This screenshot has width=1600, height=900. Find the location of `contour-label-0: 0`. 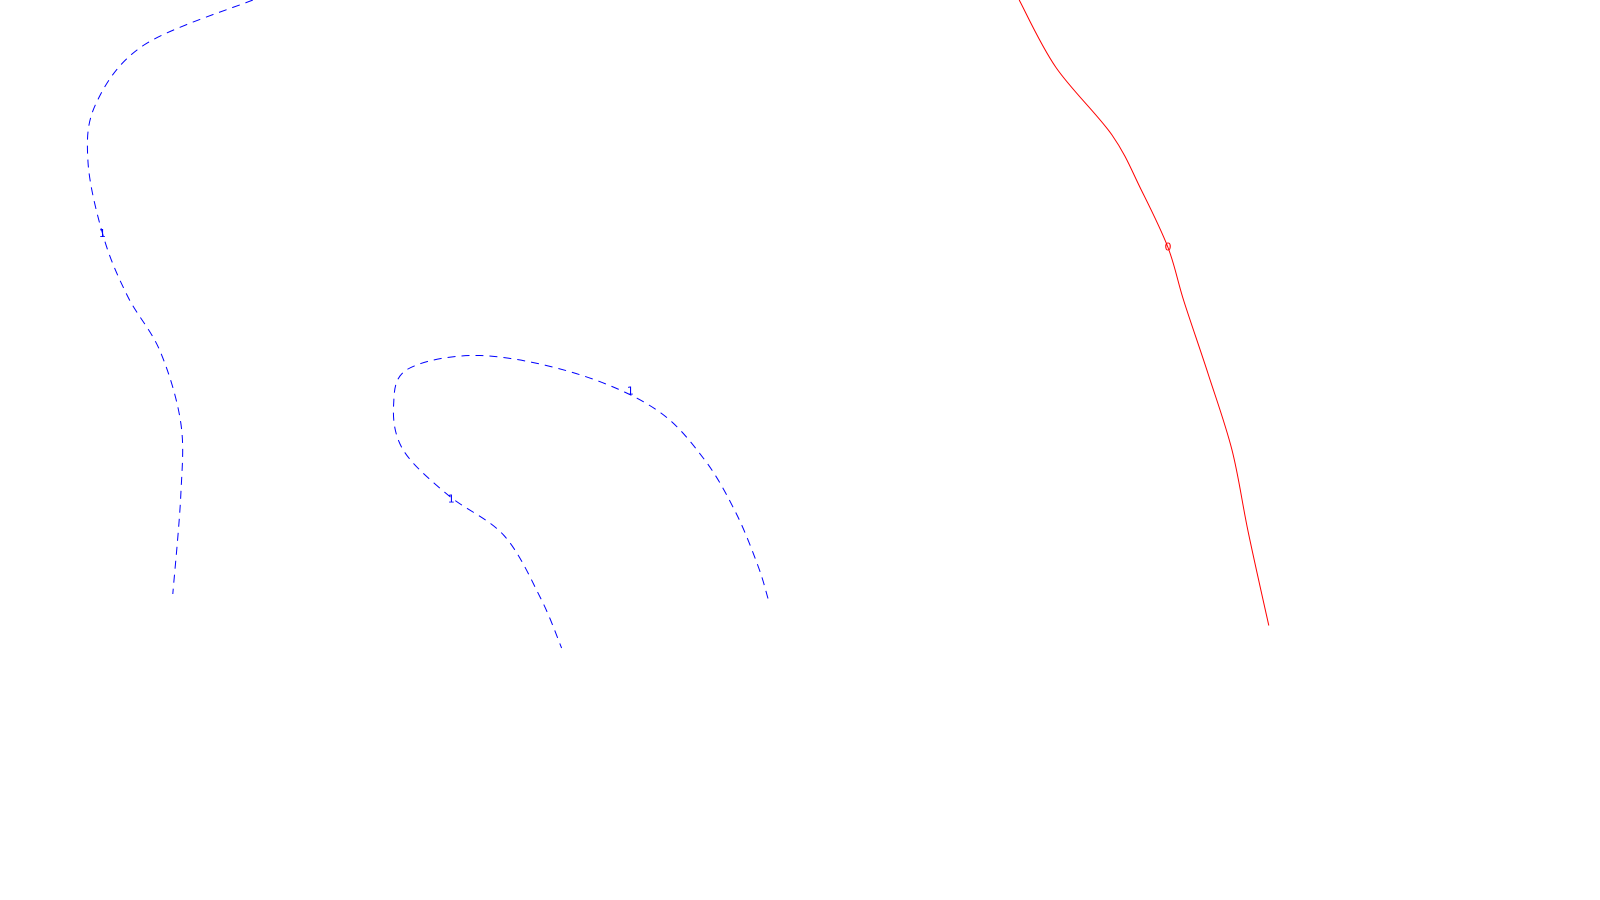

contour-label-0: 0 is located at coordinates (1168, 247).